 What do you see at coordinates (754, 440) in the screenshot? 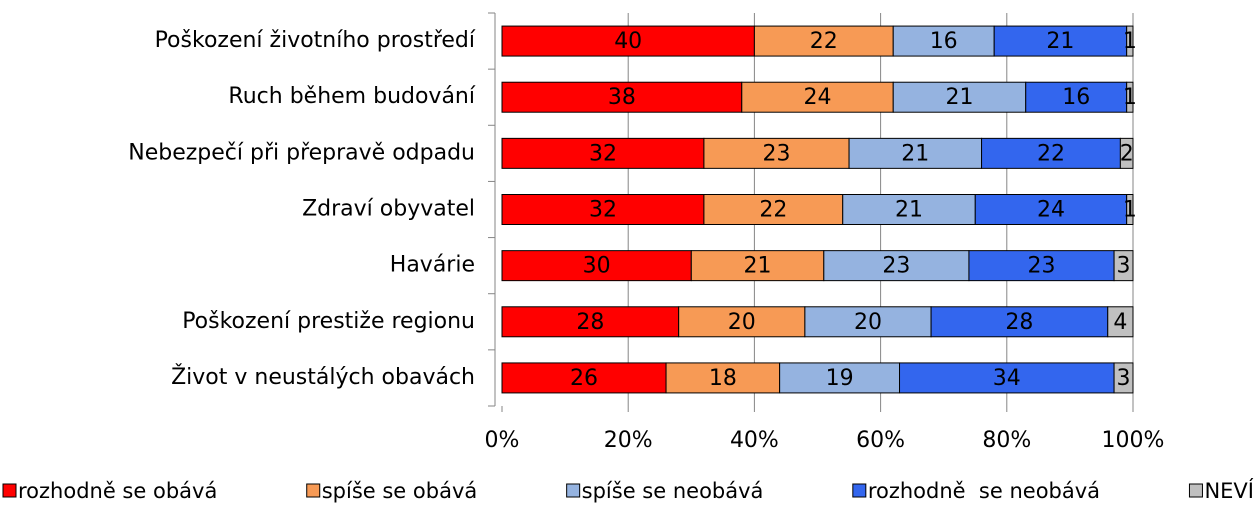
I see `x-tick-label: 40%` at bounding box center [754, 440].